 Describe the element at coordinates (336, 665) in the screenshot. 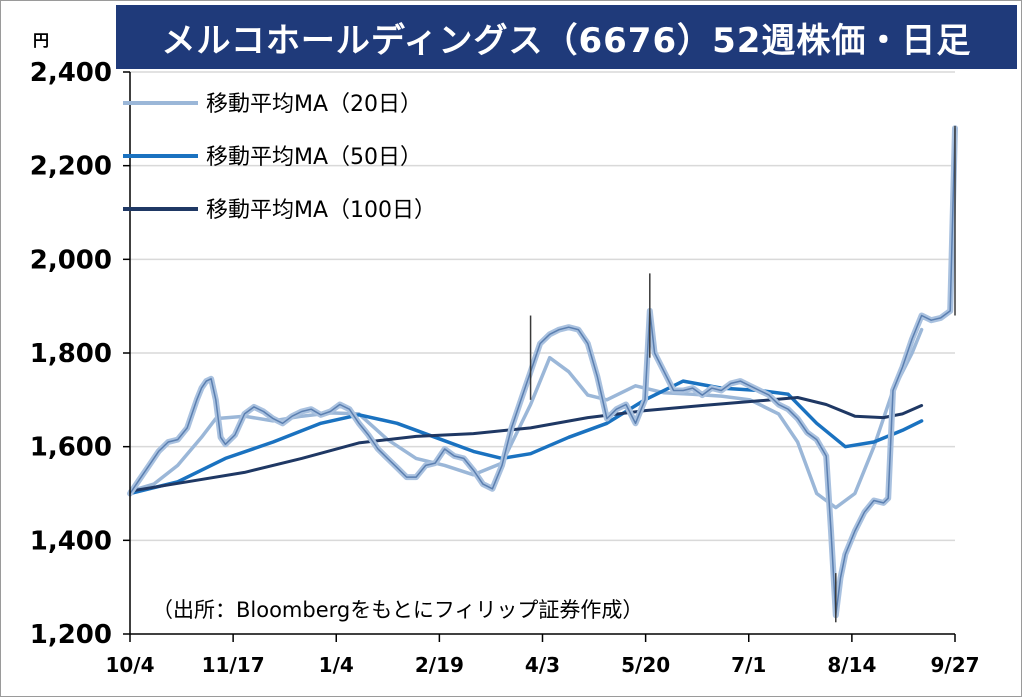

I see `x-tick-label-2: 1/4` at that location.